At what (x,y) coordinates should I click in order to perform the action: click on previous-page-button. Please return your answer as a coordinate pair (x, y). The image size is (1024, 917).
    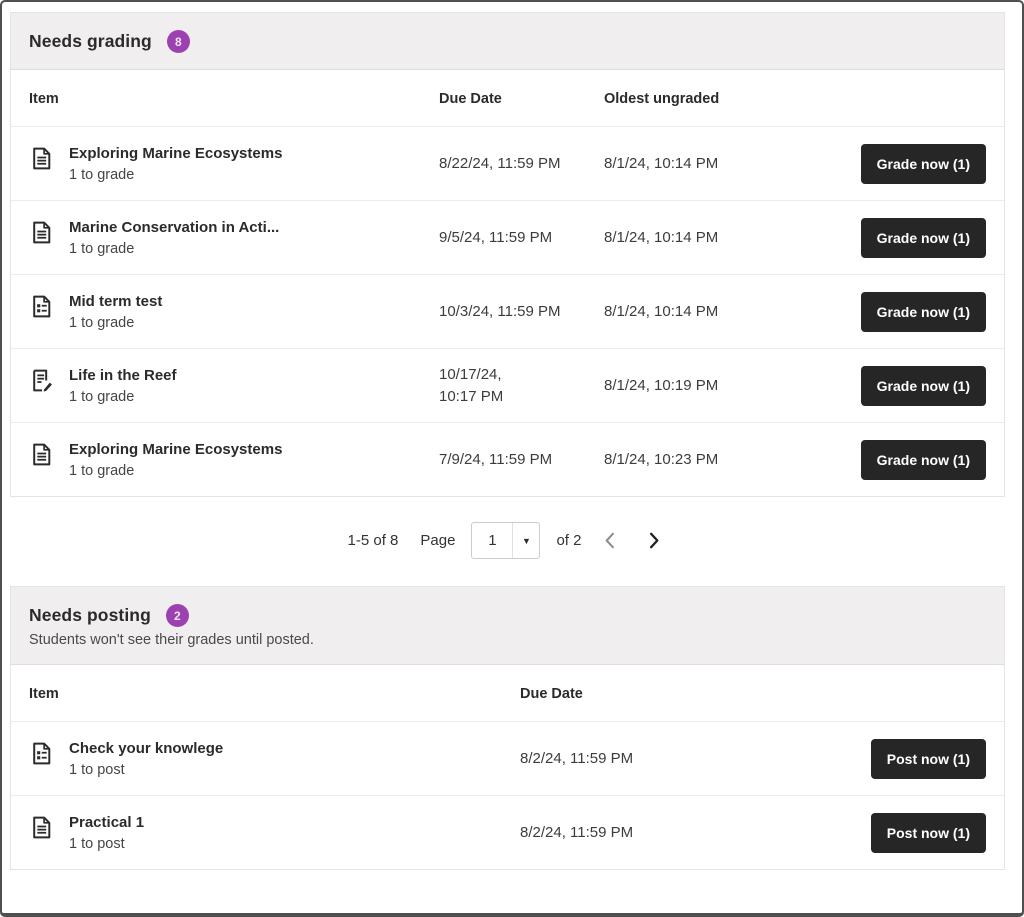
    Looking at the image, I should click on (610, 540).